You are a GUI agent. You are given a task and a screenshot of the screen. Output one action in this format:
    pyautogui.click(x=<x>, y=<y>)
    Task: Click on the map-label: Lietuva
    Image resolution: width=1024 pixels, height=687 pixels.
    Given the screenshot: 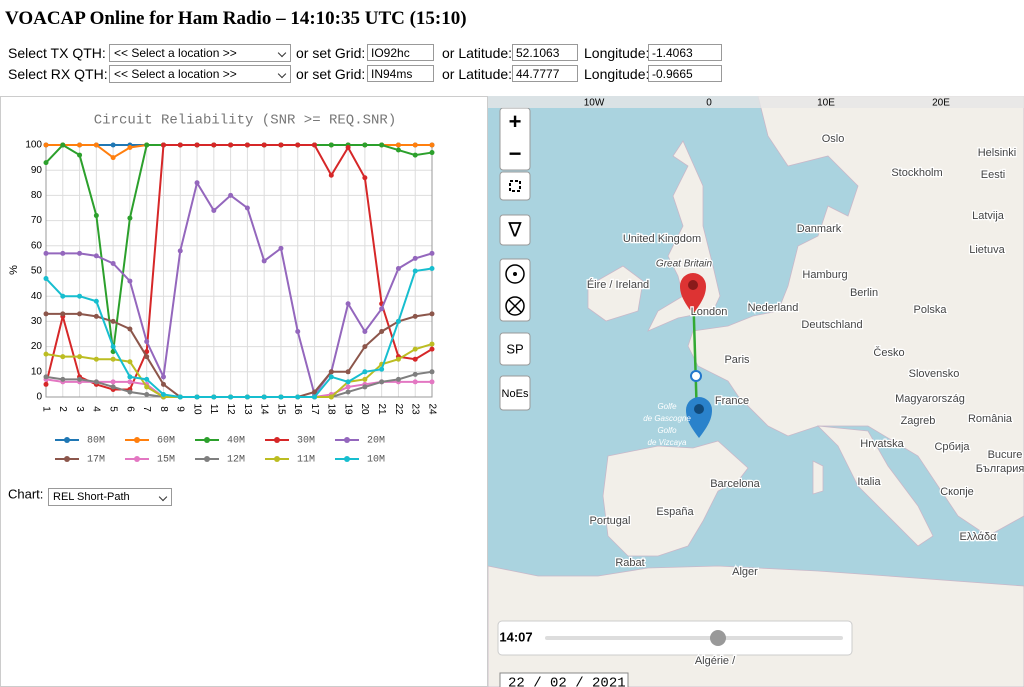 What is the action you would take?
    pyautogui.click(x=987, y=250)
    